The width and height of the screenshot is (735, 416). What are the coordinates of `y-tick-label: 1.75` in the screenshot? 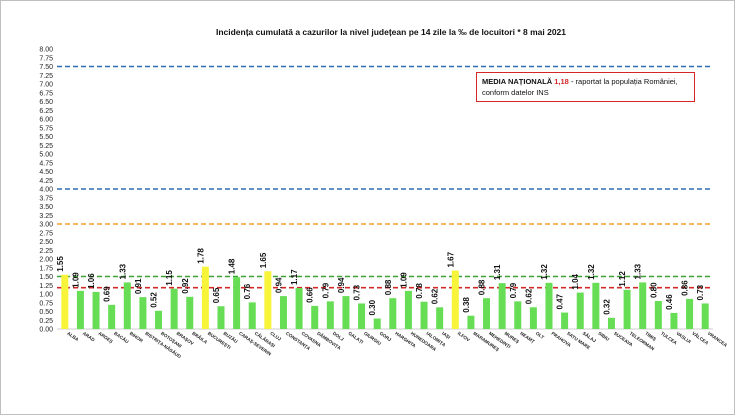 It's located at (46, 268).